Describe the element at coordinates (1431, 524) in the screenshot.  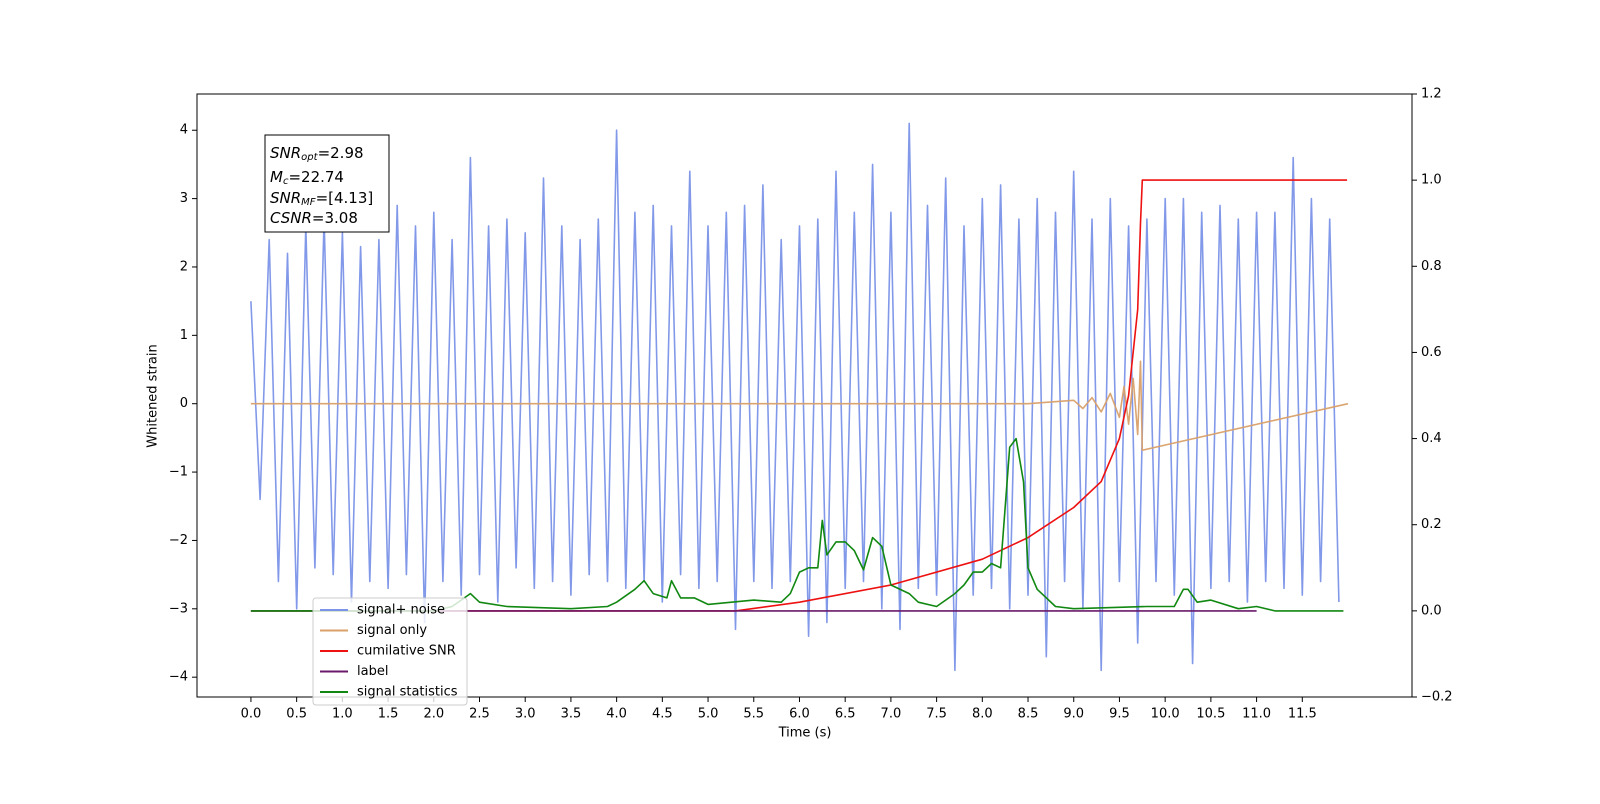
I see `y2-tick-label: 0.2` at that location.